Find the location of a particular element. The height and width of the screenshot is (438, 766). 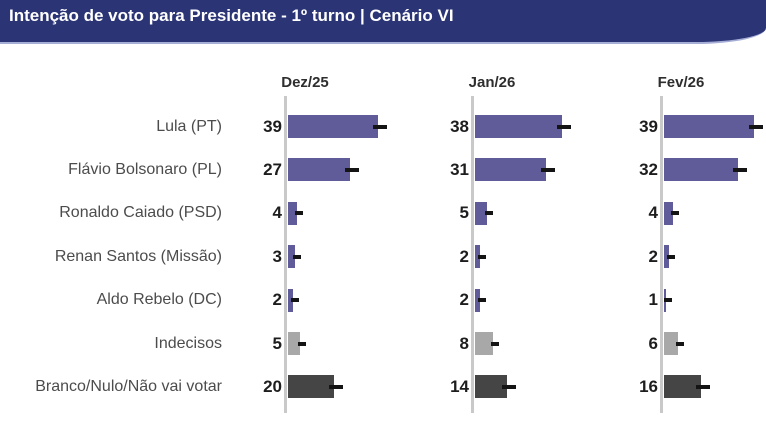

value-label: 27 is located at coordinates (272, 170).